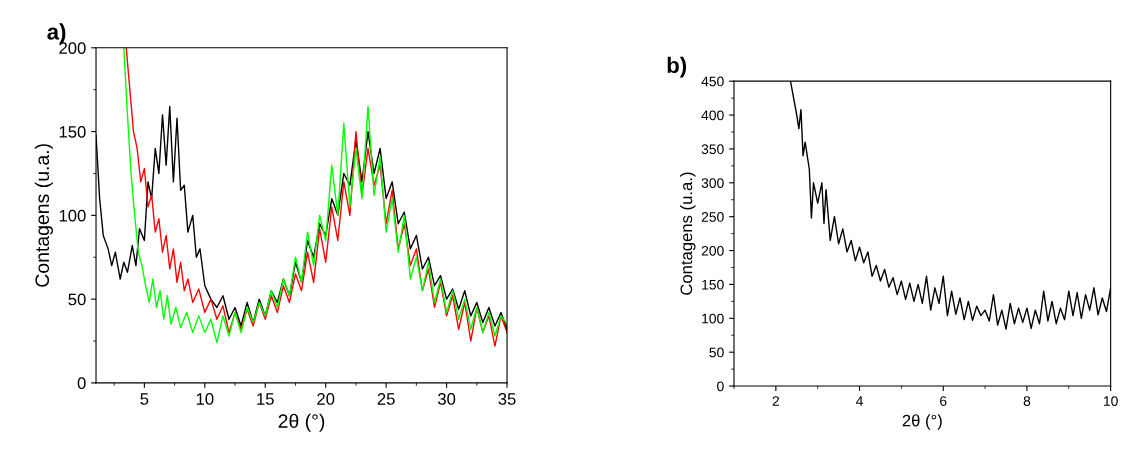 Image resolution: width=1123 pixels, height=451 pixels. Describe the element at coordinates (776, 401) in the screenshot. I see `x-tick-label: 2` at that location.